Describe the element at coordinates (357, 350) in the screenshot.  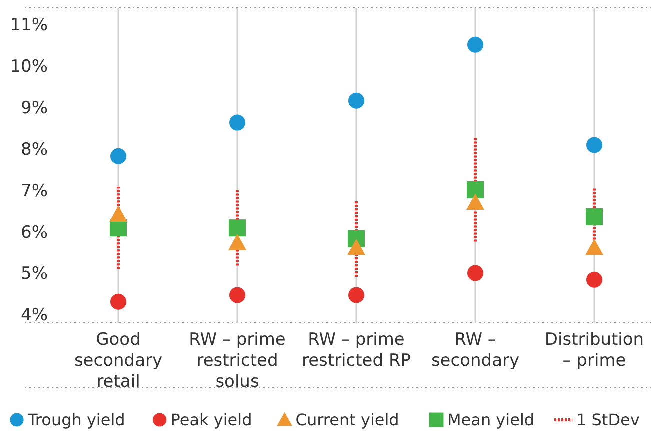
I see `x-tick-label: RW – prime restricted RP` at that location.